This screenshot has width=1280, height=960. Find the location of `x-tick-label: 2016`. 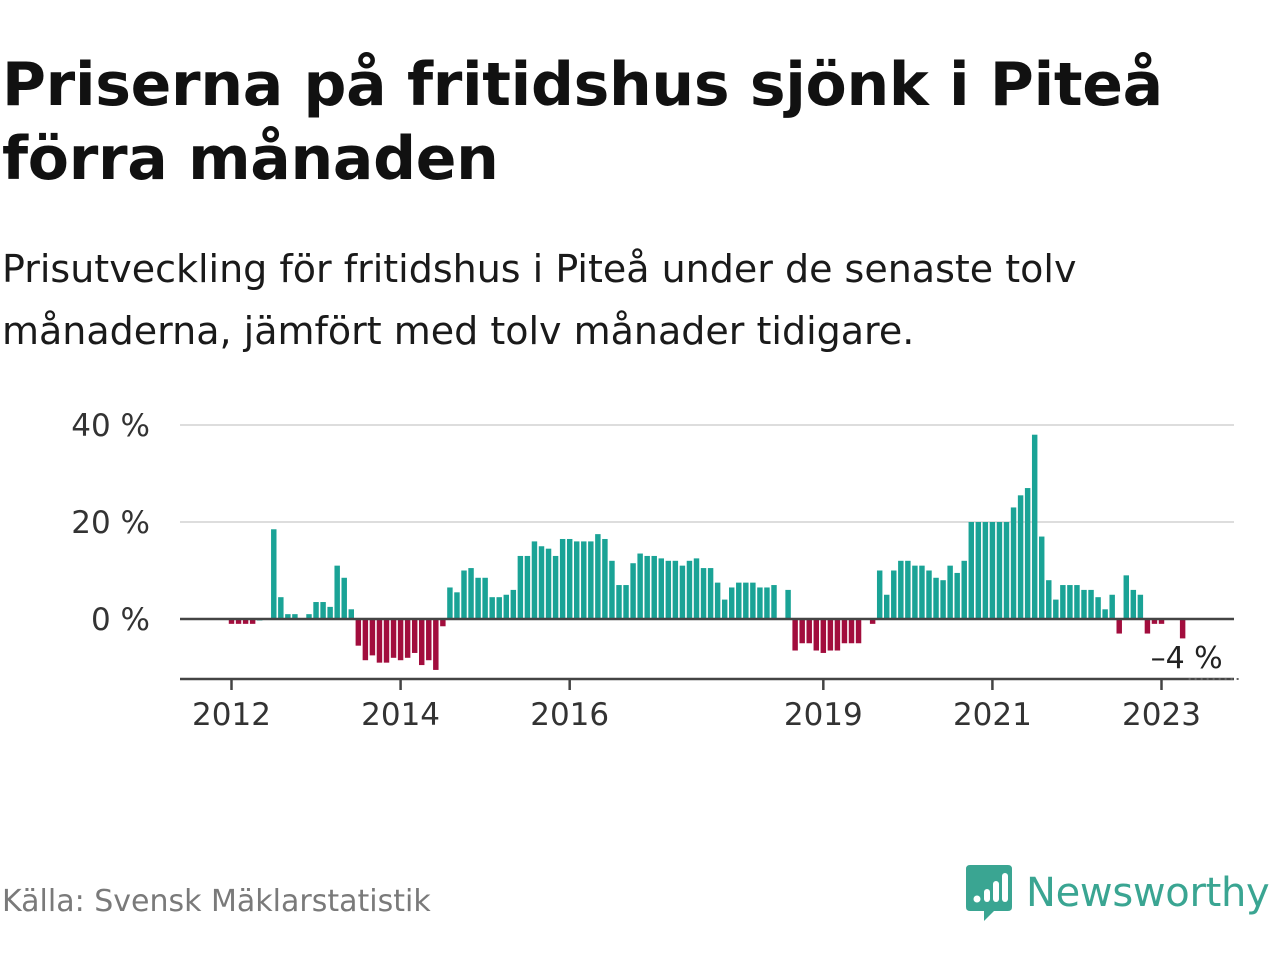

x-tick-label: 2016 is located at coordinates (569, 715).